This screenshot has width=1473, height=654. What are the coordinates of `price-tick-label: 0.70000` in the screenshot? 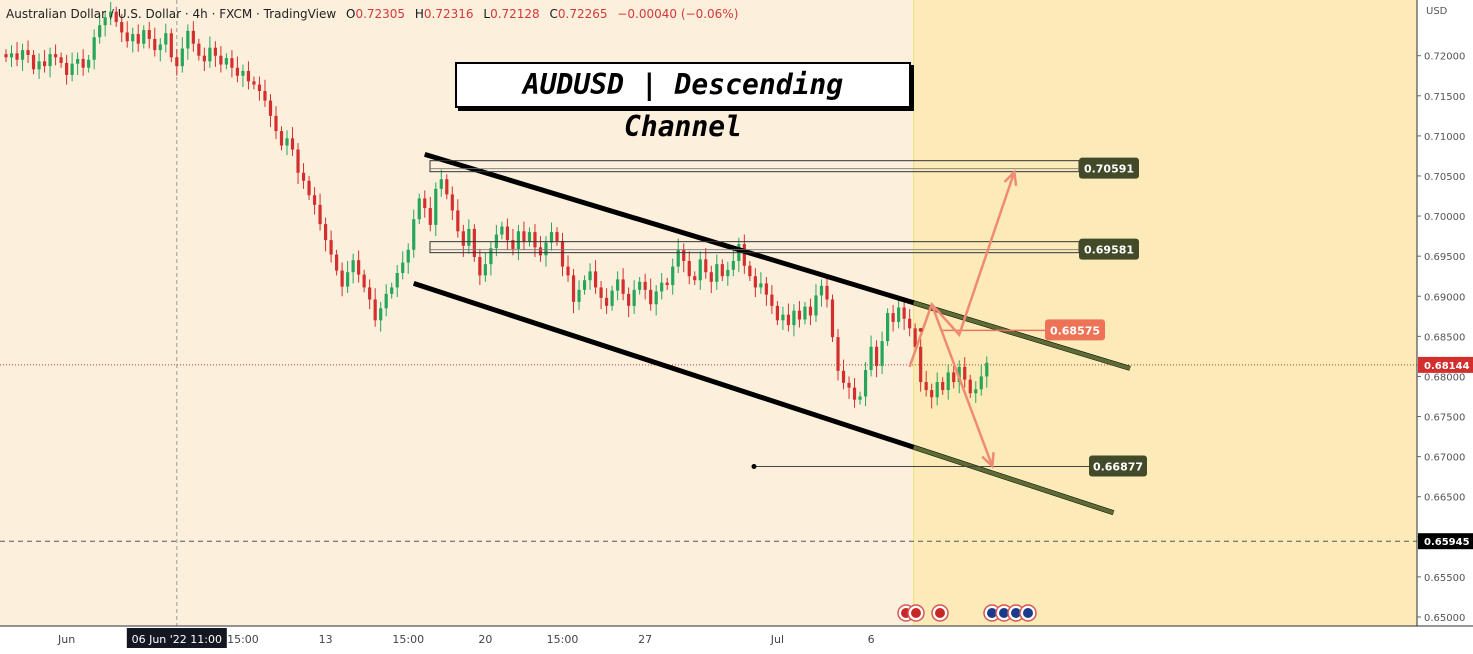 It's located at (1444, 217).